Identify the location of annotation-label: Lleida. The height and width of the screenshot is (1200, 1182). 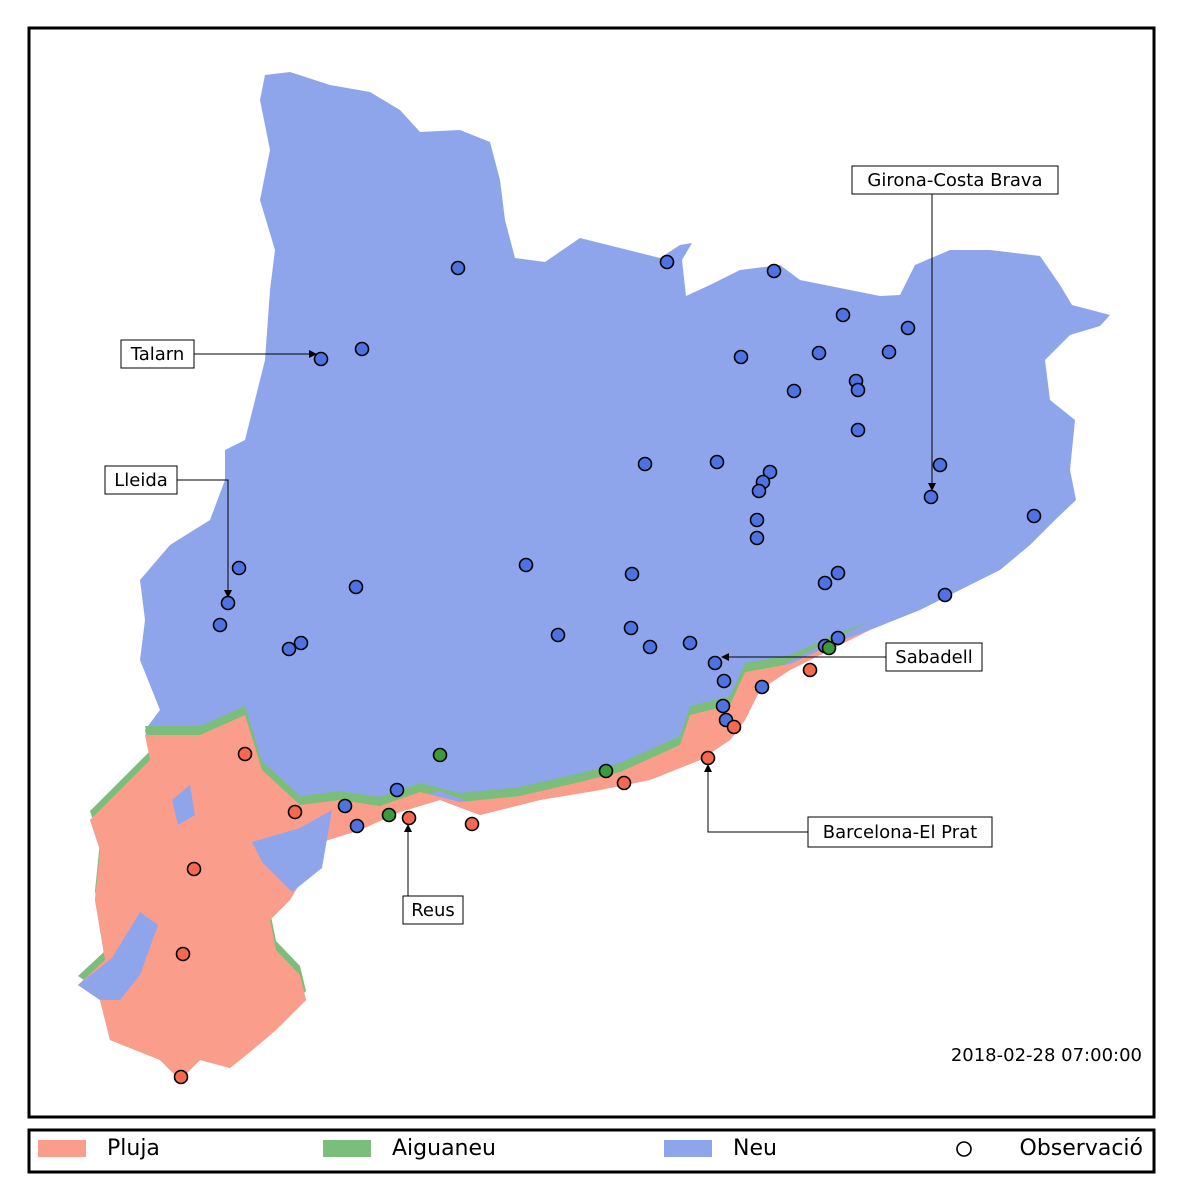
(141, 480).